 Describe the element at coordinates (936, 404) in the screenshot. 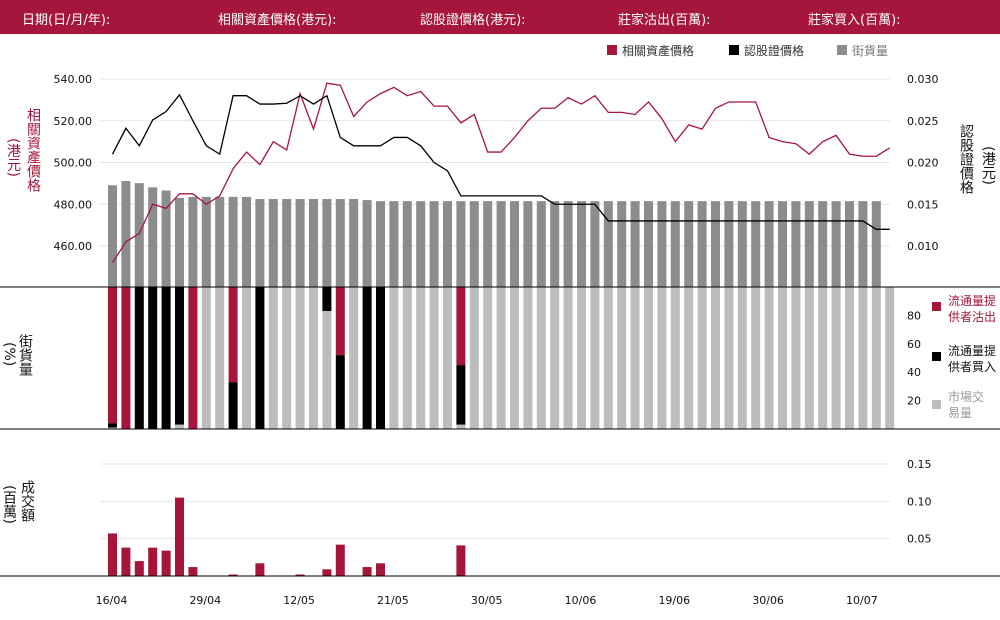

I see `legend-market-swatch` at that location.